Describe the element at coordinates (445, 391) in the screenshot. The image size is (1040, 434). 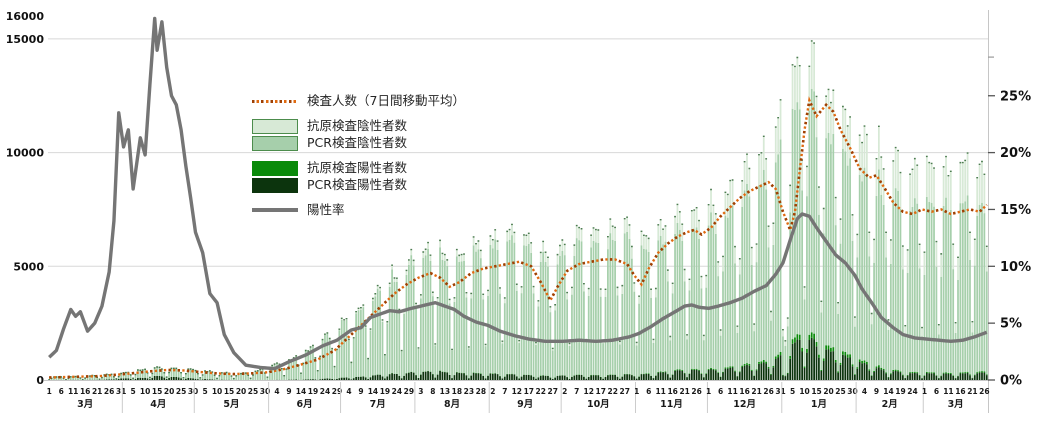
I see `axis-tick-label: 13` at that location.